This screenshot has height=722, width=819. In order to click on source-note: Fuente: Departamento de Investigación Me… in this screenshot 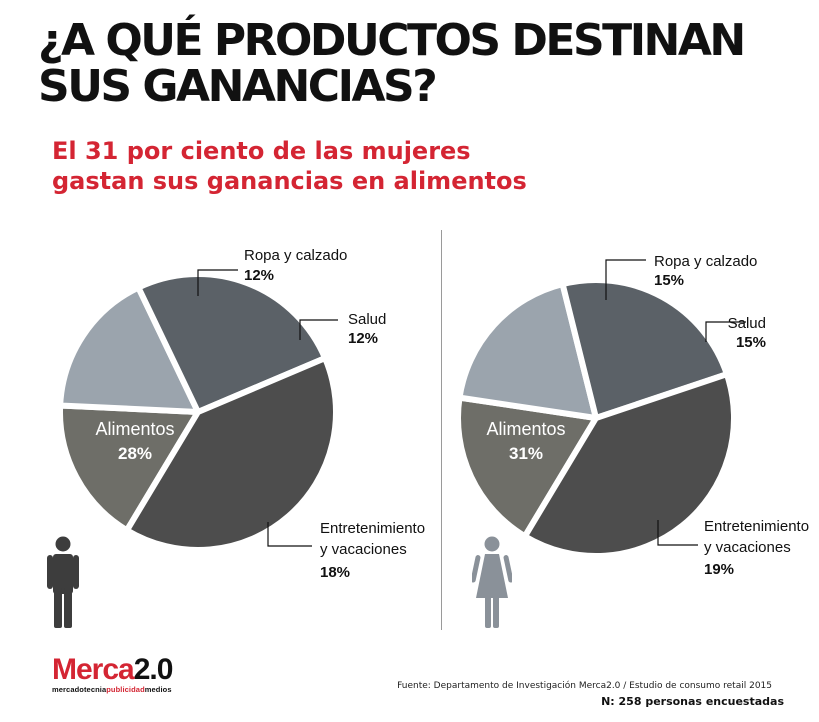, I will do `click(584, 686)`.